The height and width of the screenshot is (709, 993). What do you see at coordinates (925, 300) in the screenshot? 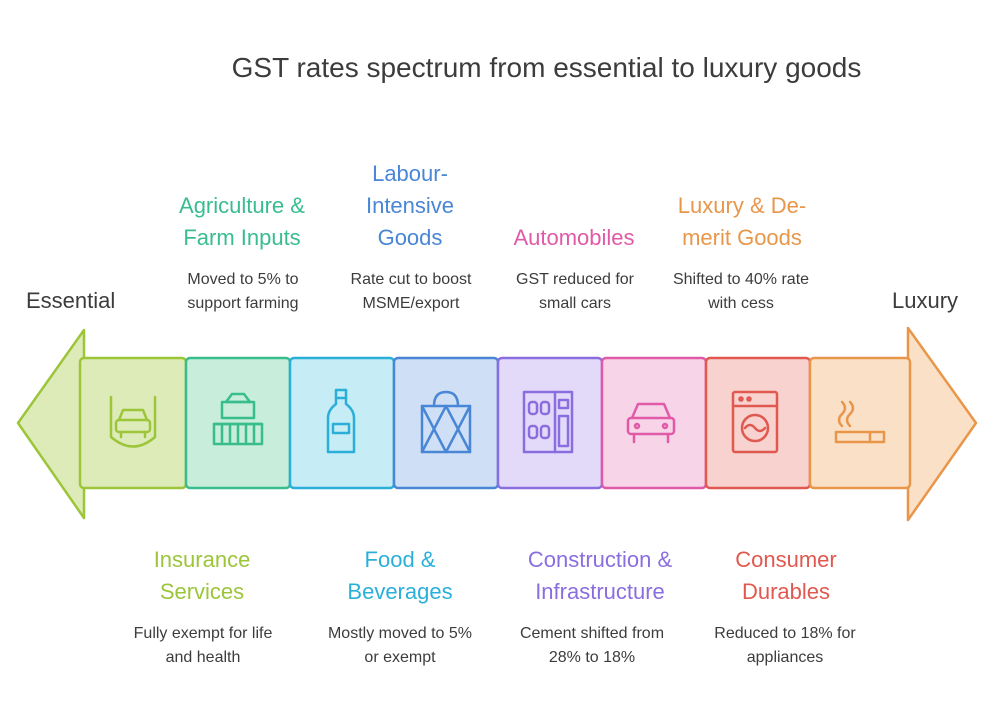
I see `luxury-label: Luxury` at bounding box center [925, 300].